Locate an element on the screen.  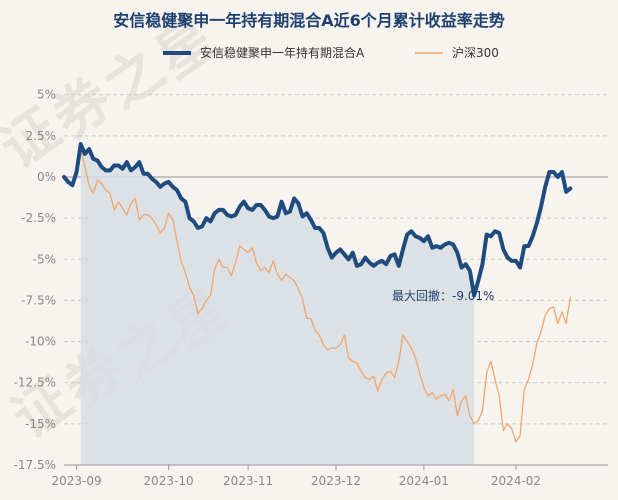
chart-title: 安信稳健聚申一年持有期混合A近6个月累计收益率走势 is located at coordinates (309, 20).